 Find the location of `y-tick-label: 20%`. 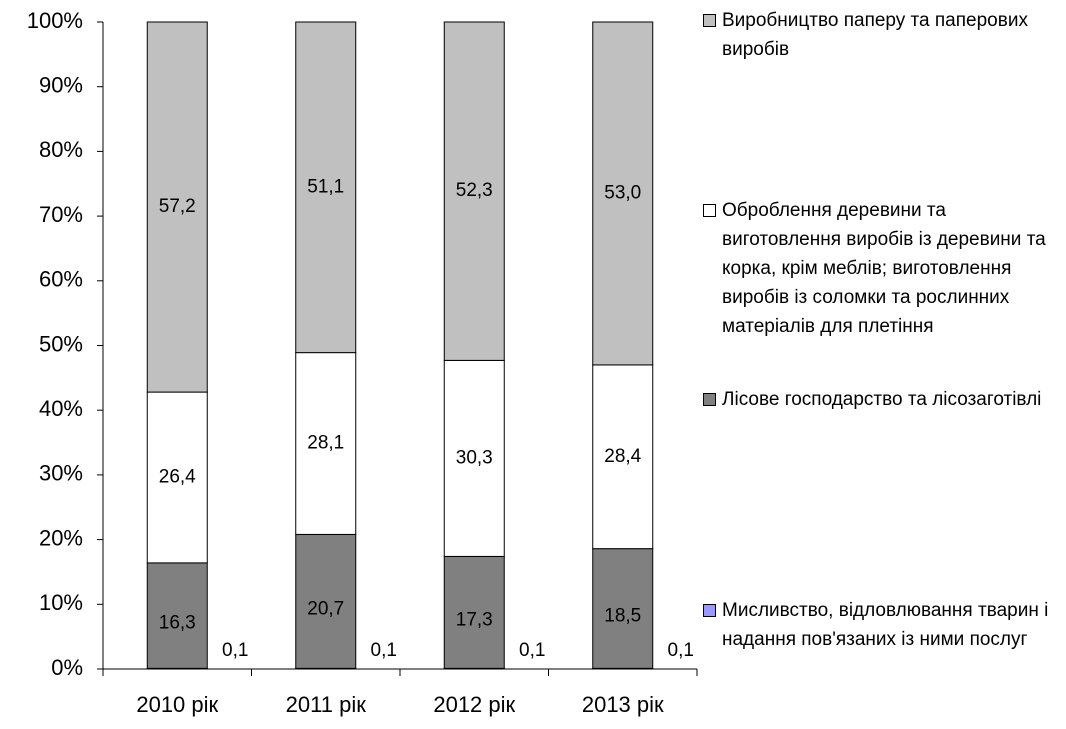

y-tick-label: 20% is located at coordinates (61, 537).